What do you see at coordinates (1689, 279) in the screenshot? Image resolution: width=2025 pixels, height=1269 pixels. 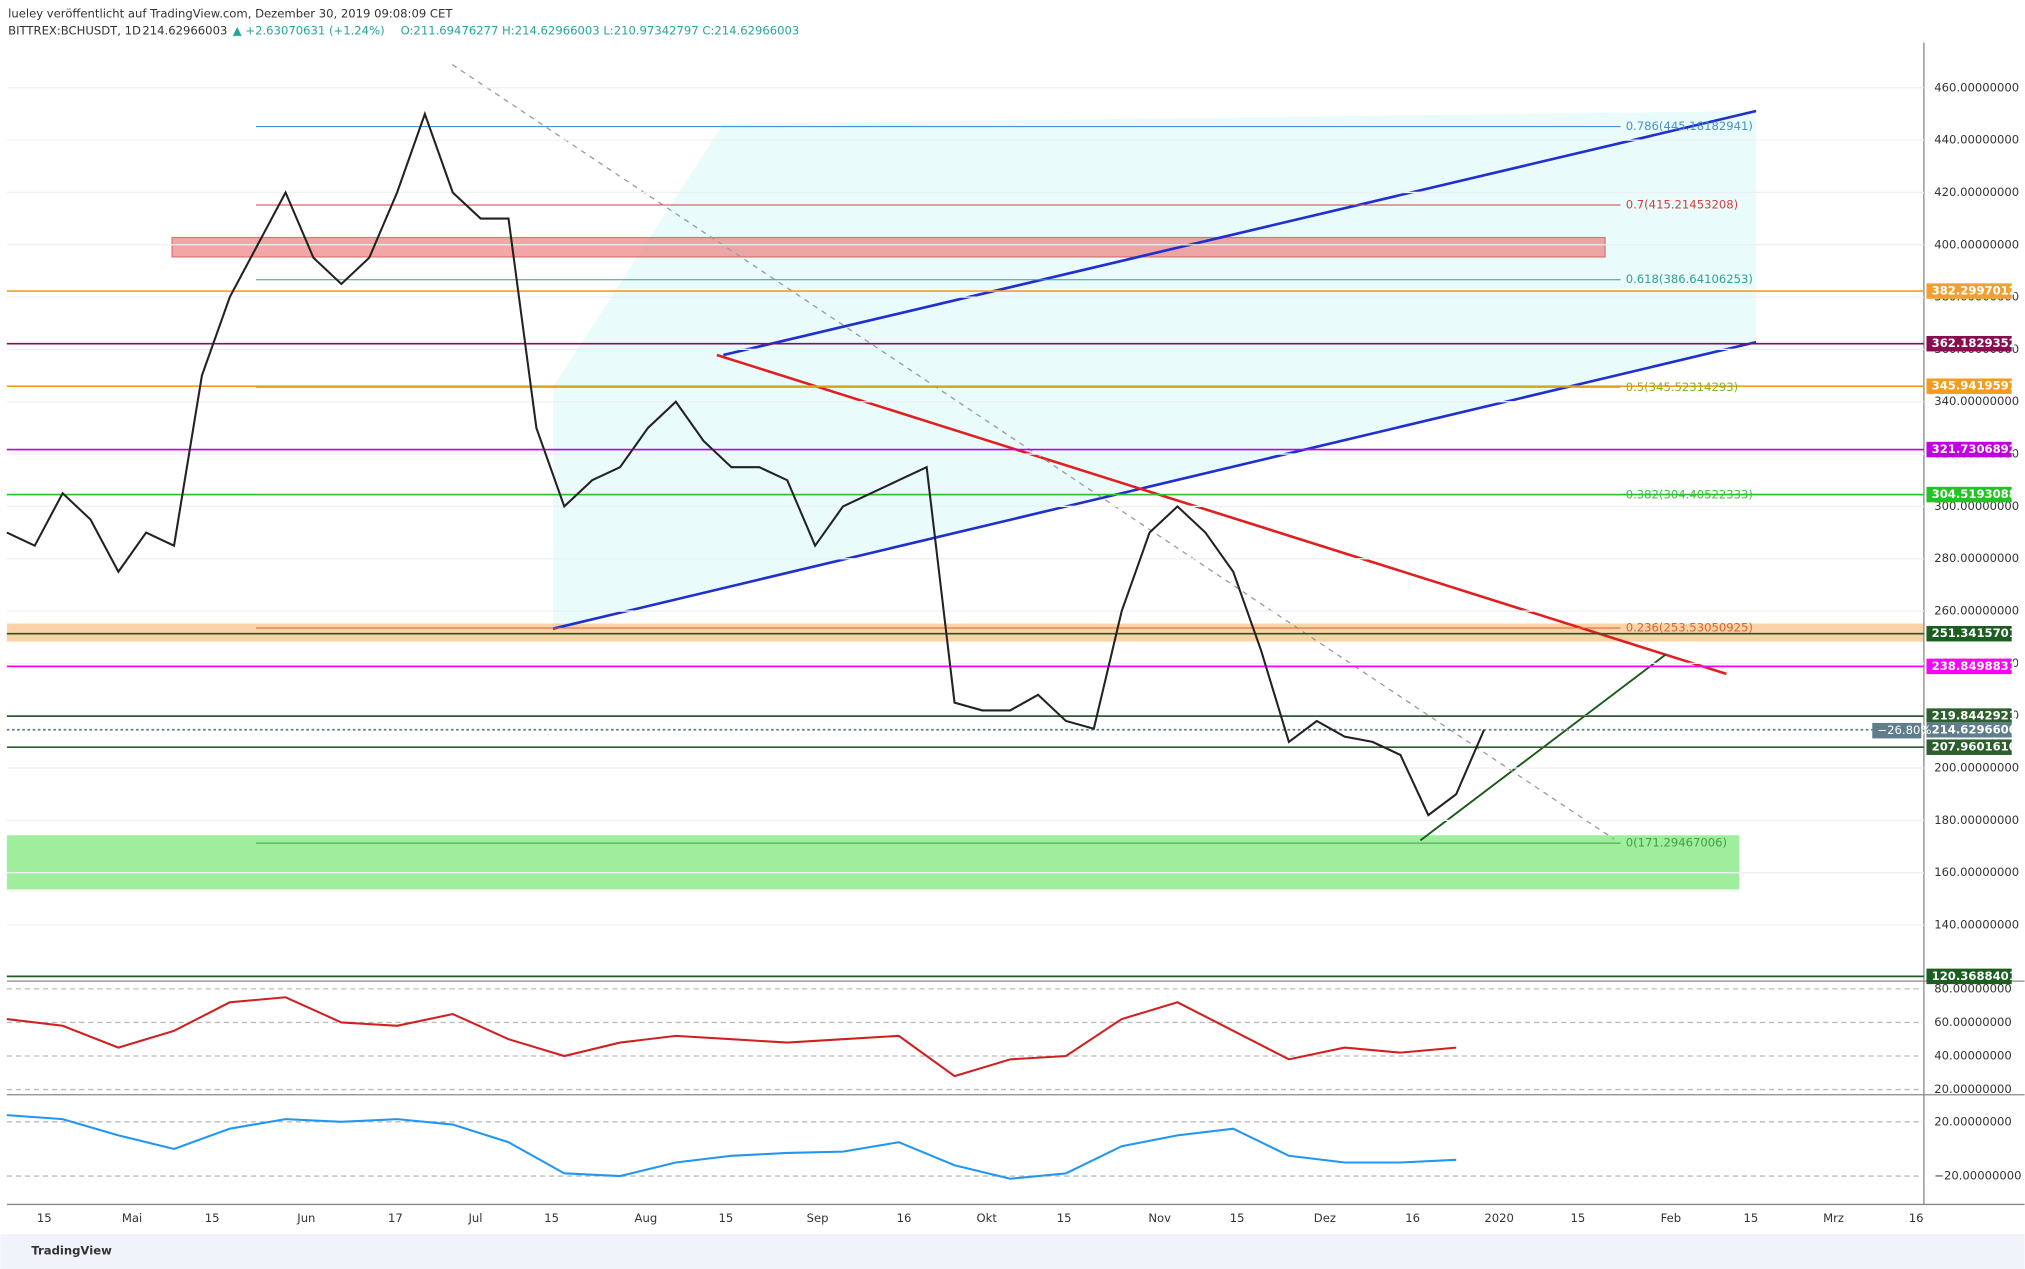 I see `fib-label: 0.618(386.64106253)` at bounding box center [1689, 279].